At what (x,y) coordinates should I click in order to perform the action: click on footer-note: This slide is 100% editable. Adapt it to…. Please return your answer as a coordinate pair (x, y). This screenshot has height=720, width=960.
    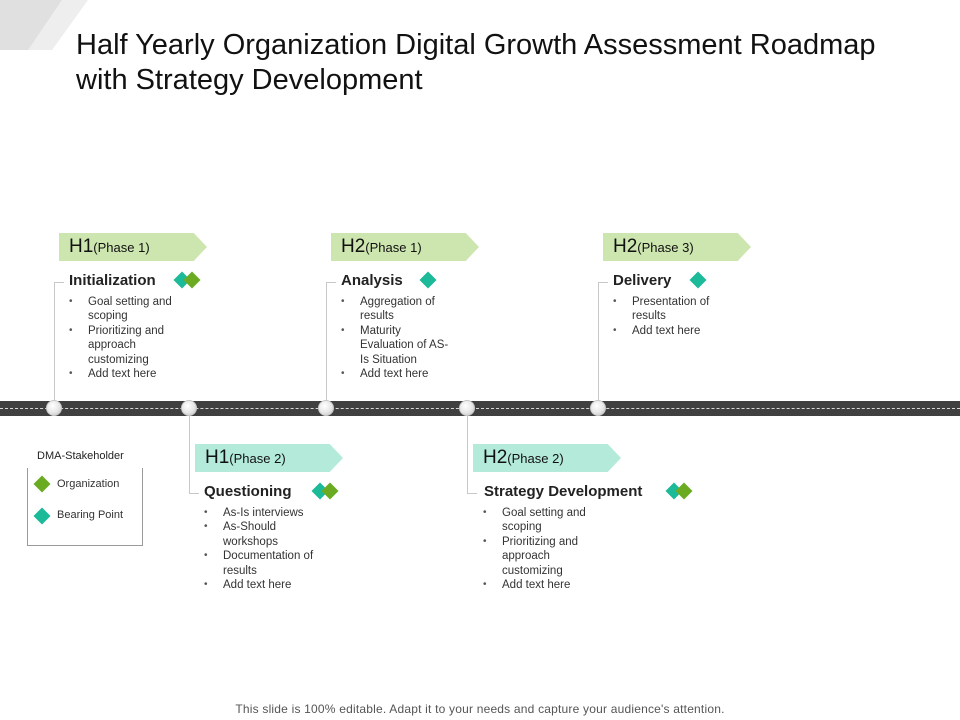
    Looking at the image, I should click on (480, 709).